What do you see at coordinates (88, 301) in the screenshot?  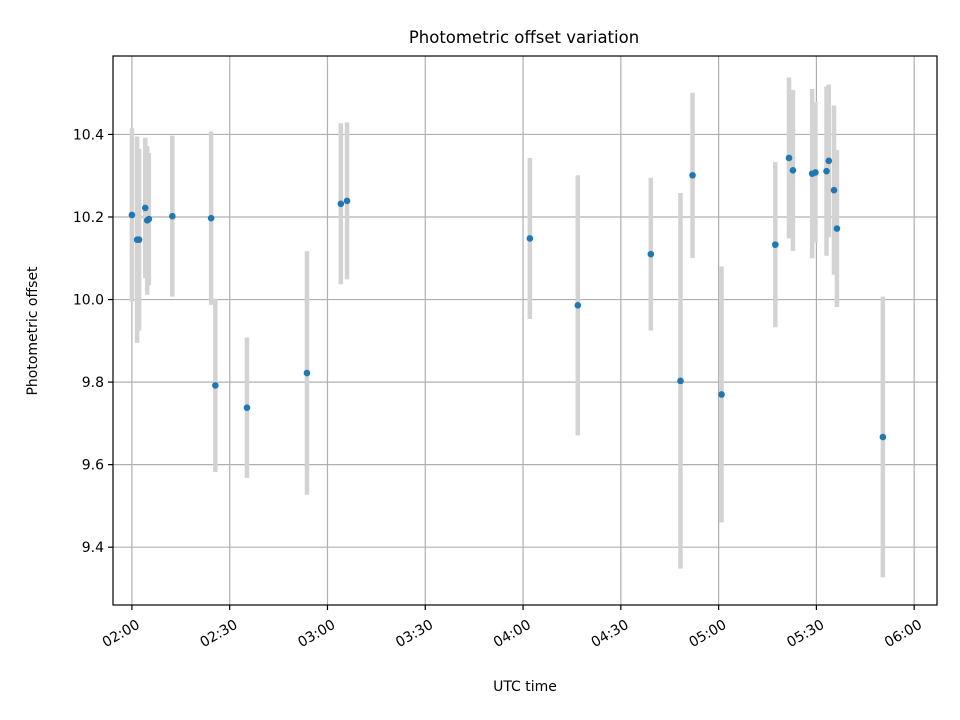 I see `y-tick-label: 10.0` at bounding box center [88, 301].